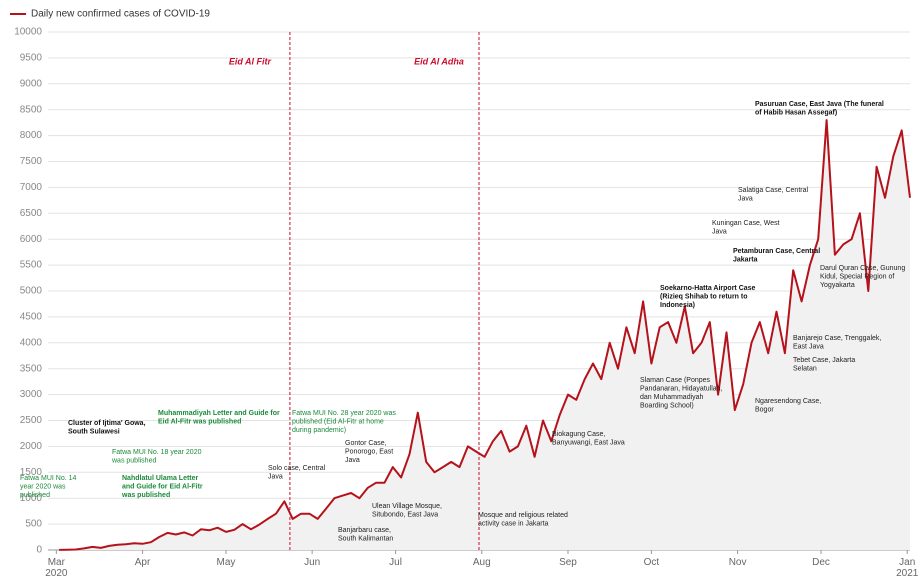 Image resolution: width=924 pixels, height=577 pixels. What do you see at coordinates (31, 239) in the screenshot?
I see `y-tick-label: 6000` at bounding box center [31, 239].